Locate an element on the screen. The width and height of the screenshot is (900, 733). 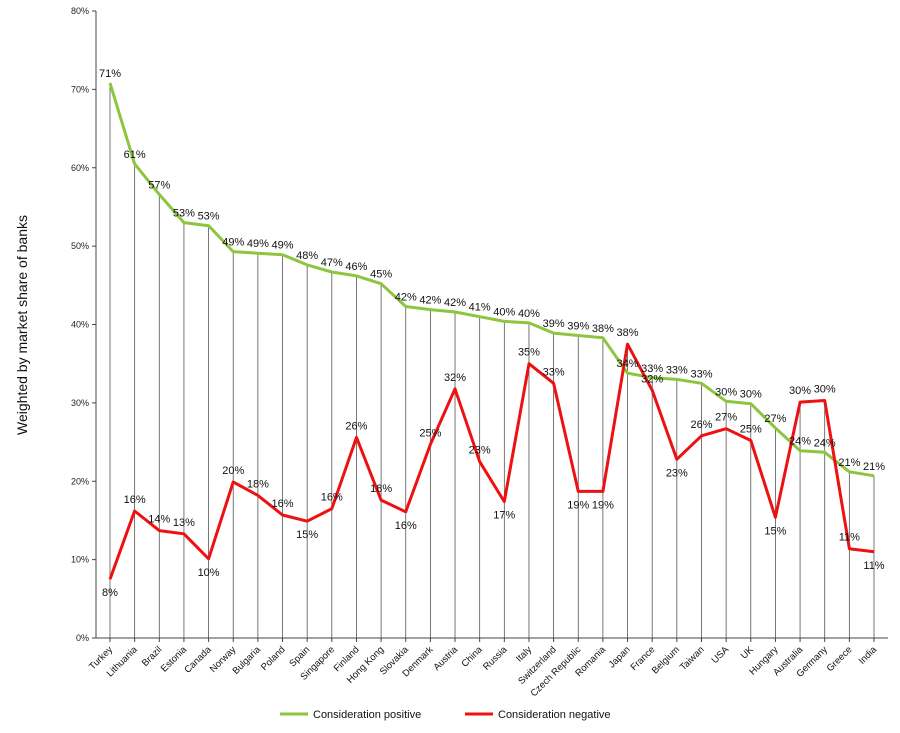
data-label-negative: 17% is located at coordinates (504, 516).